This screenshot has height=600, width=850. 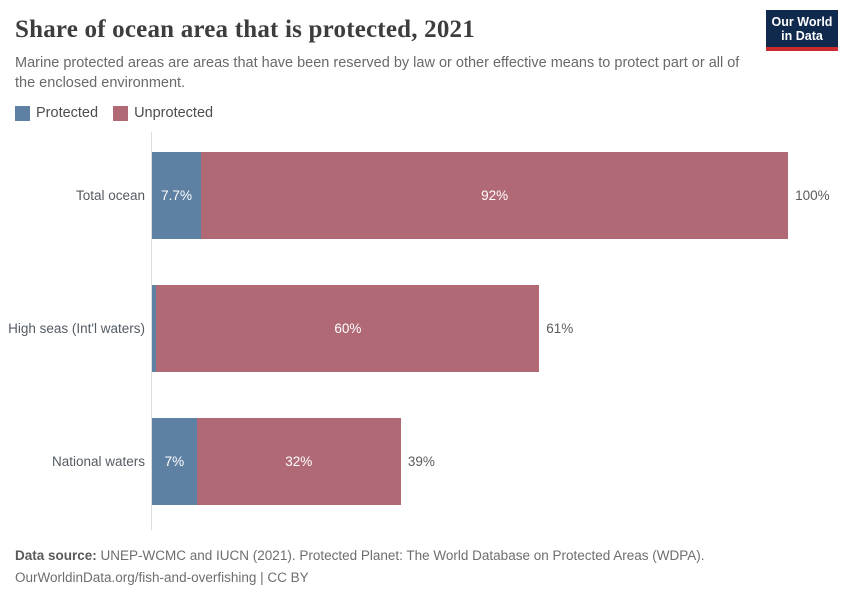 I want to click on data-source-label: Data source:, so click(x=56, y=555).